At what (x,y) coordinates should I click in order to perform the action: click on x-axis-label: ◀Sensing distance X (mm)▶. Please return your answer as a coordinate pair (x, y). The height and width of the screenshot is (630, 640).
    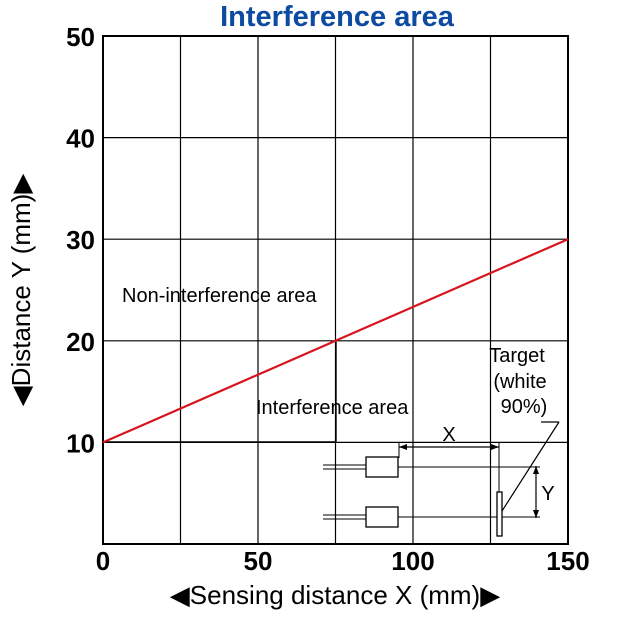
    Looking at the image, I should click on (335, 595).